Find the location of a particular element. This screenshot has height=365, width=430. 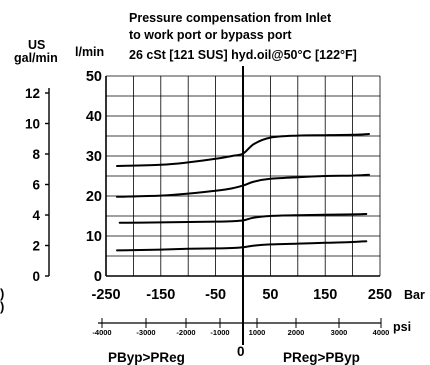

lpm-tick-labels: 0 10 20 30 40 50 is located at coordinates (94, 177).